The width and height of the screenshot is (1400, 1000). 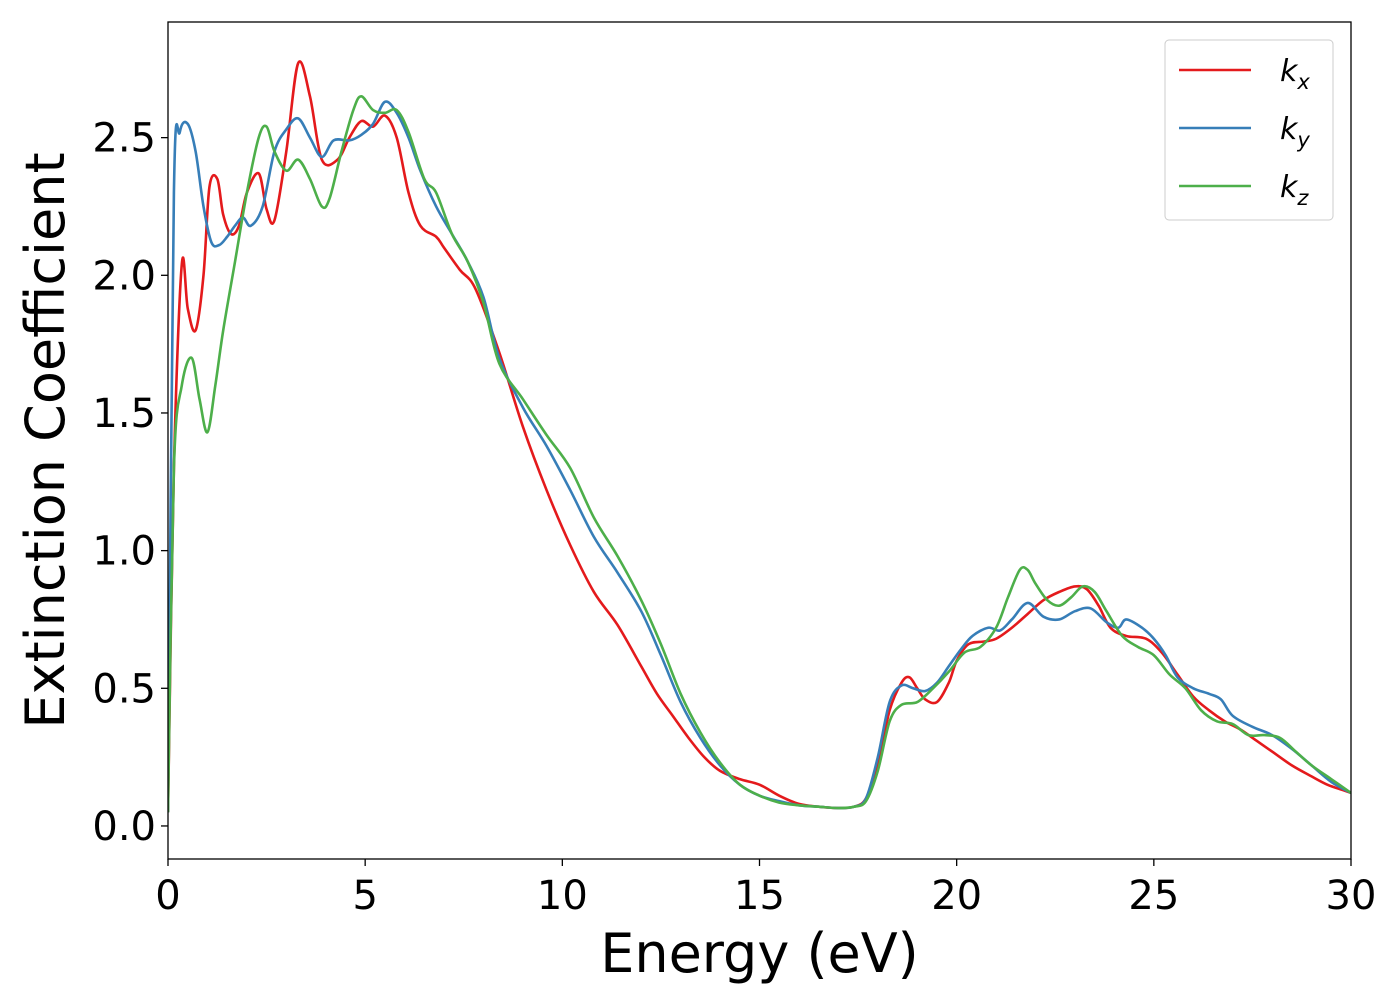 I want to click on x-axis-label: Energy (eV), so click(x=759, y=953).